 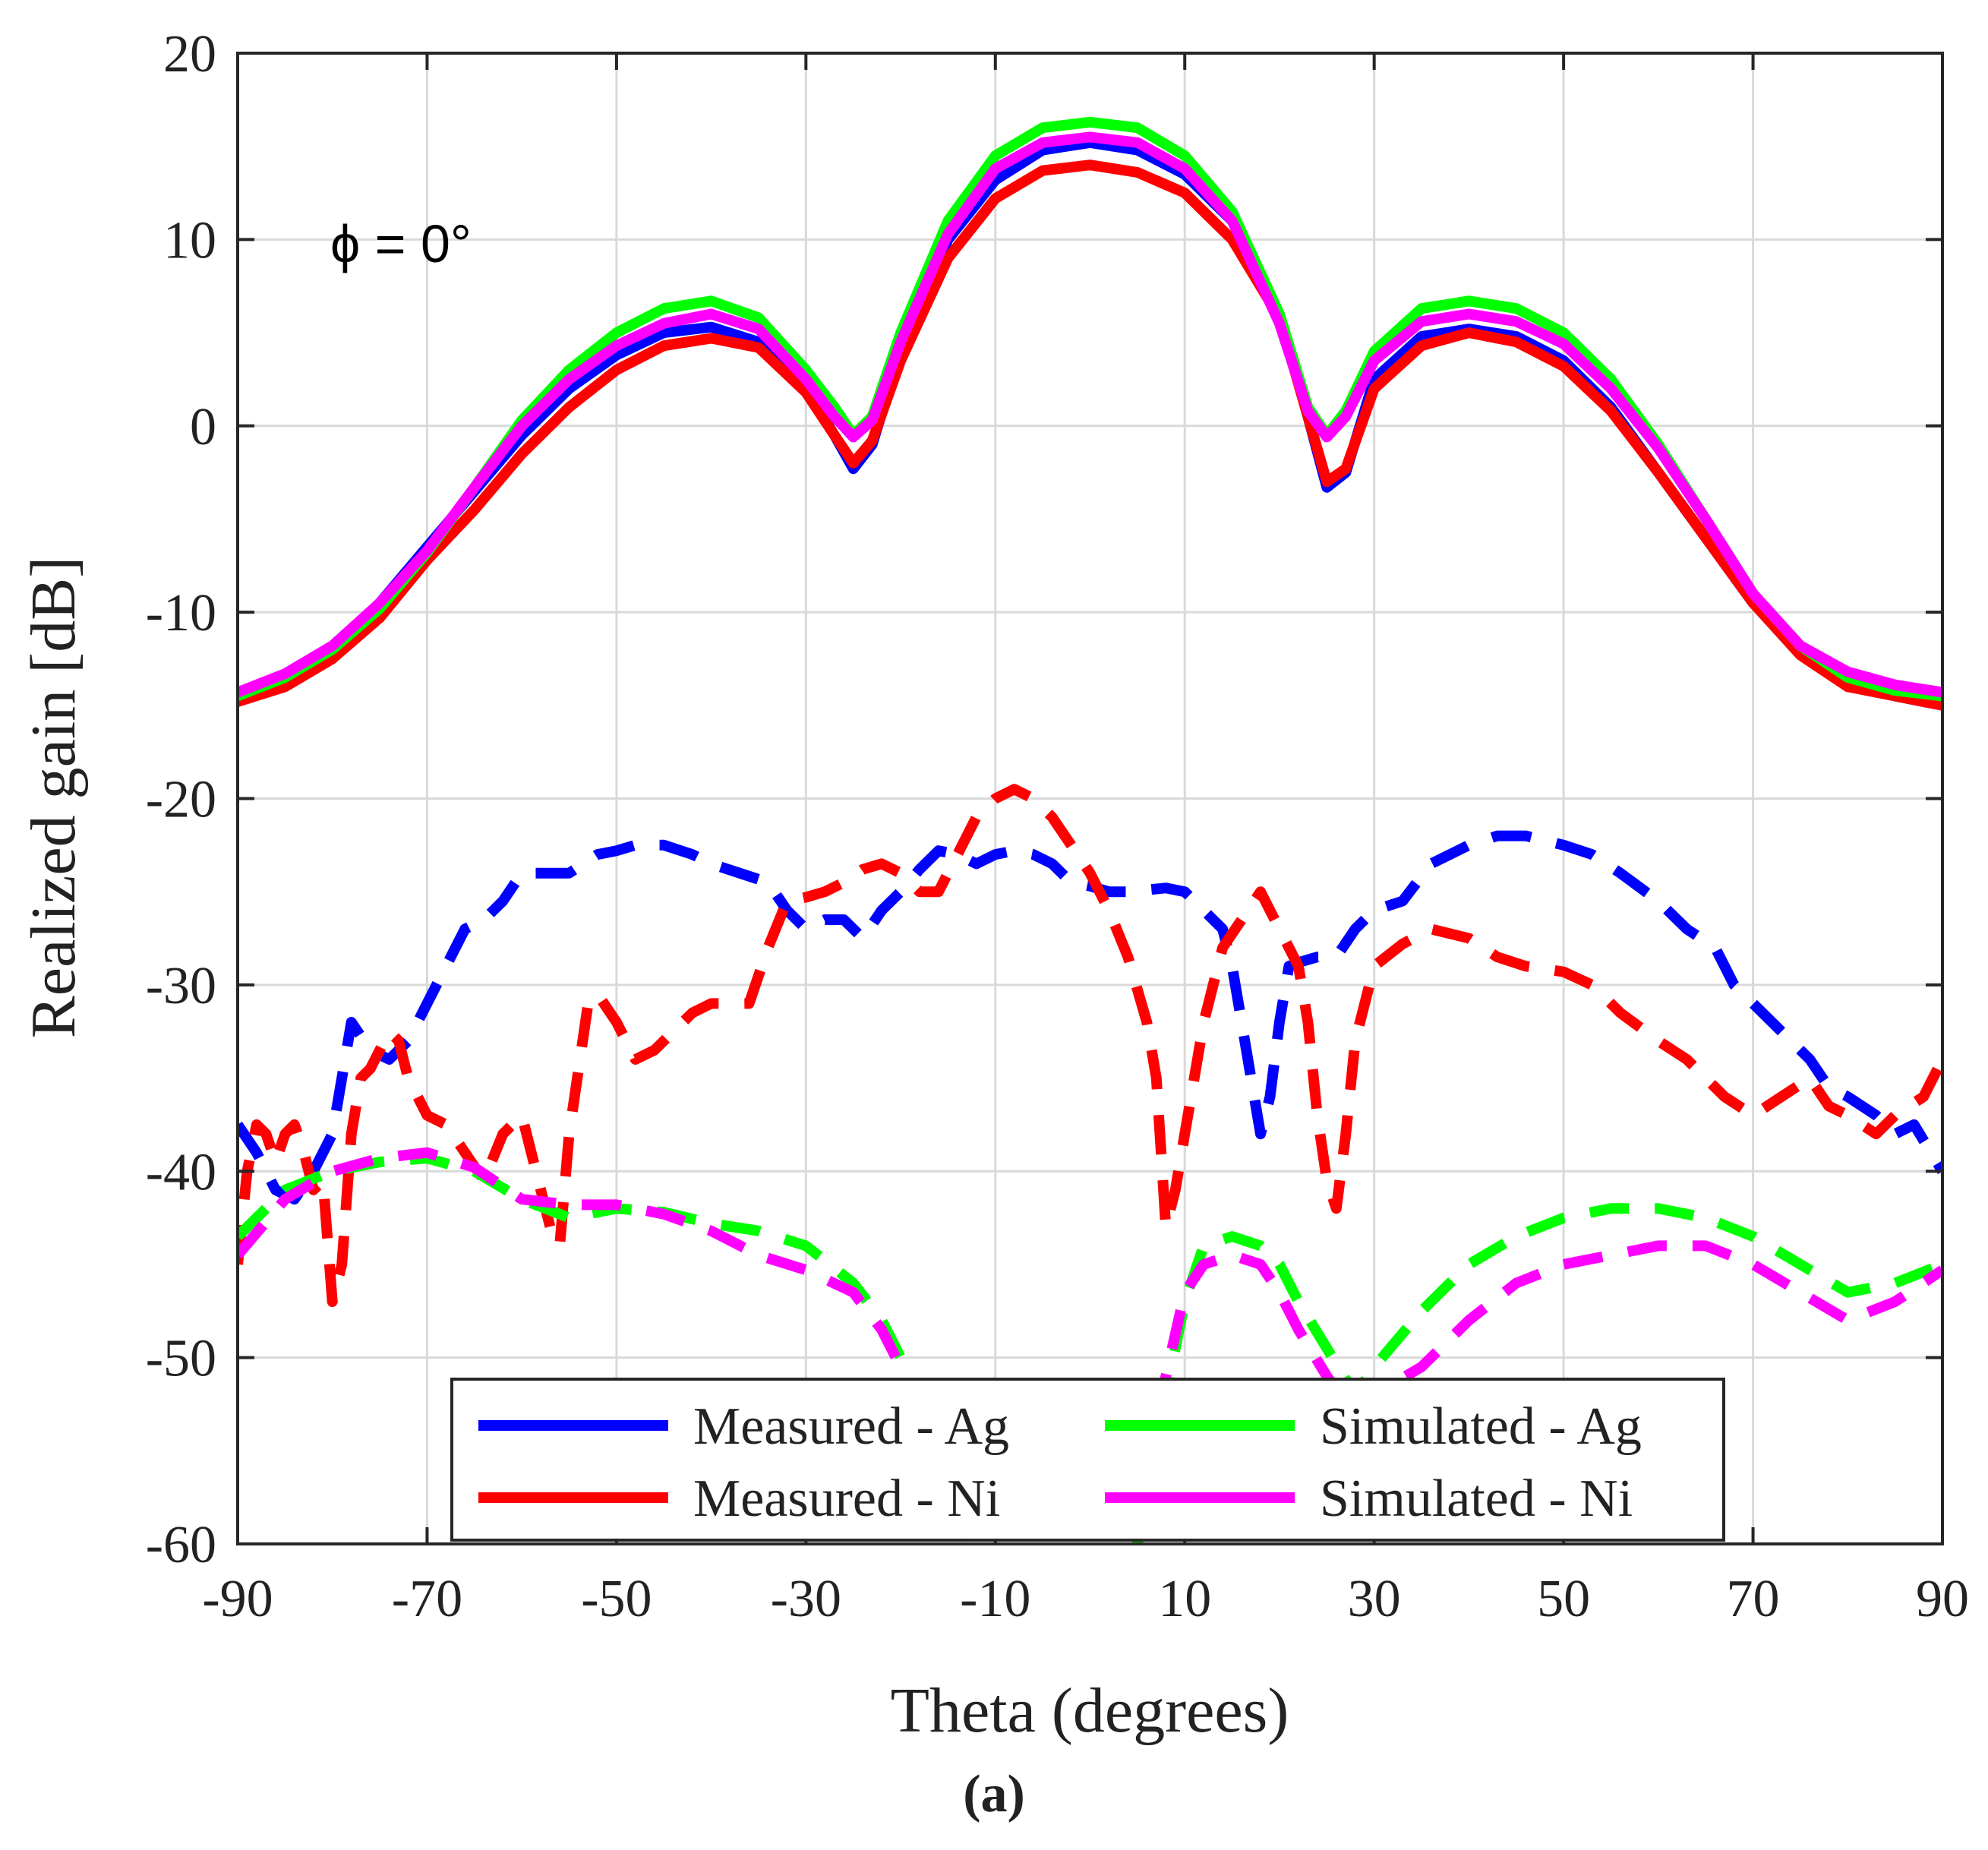 What do you see at coordinates (1374, 1599) in the screenshot?
I see `x-tick-label: 30` at bounding box center [1374, 1599].